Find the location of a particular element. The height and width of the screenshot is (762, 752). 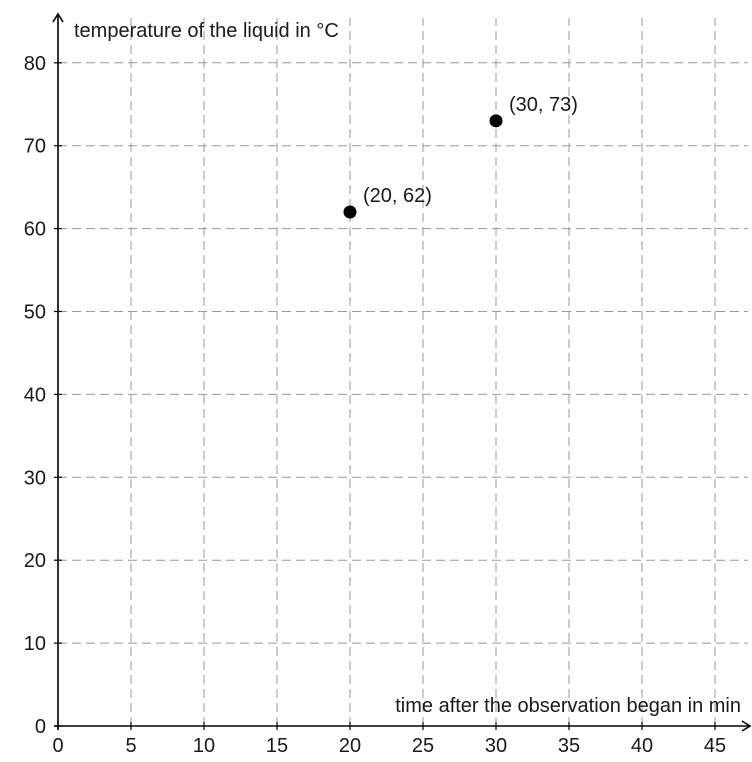

y-tick-label-20: 20 is located at coordinates (35, 561).